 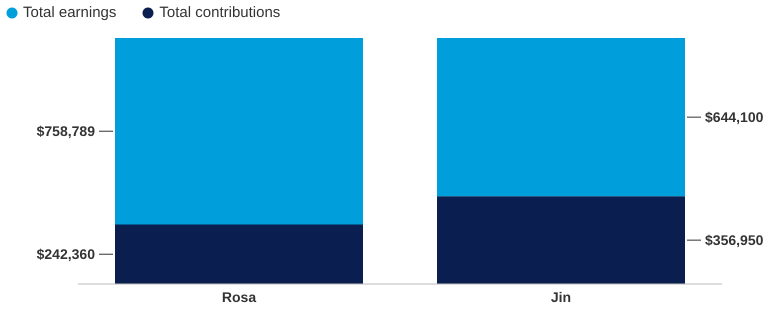 What do you see at coordinates (734, 117) in the screenshot?
I see `data-label: $644,100` at bounding box center [734, 117].